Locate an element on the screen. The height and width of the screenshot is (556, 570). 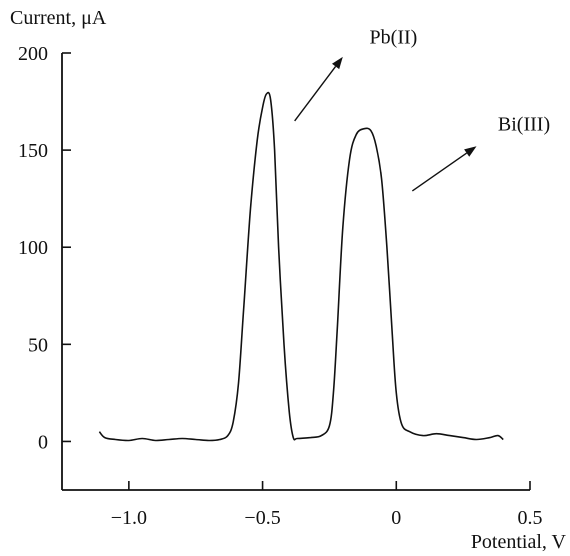
y-ticks: 0 50 100 150 200 is located at coordinates (44, 248).